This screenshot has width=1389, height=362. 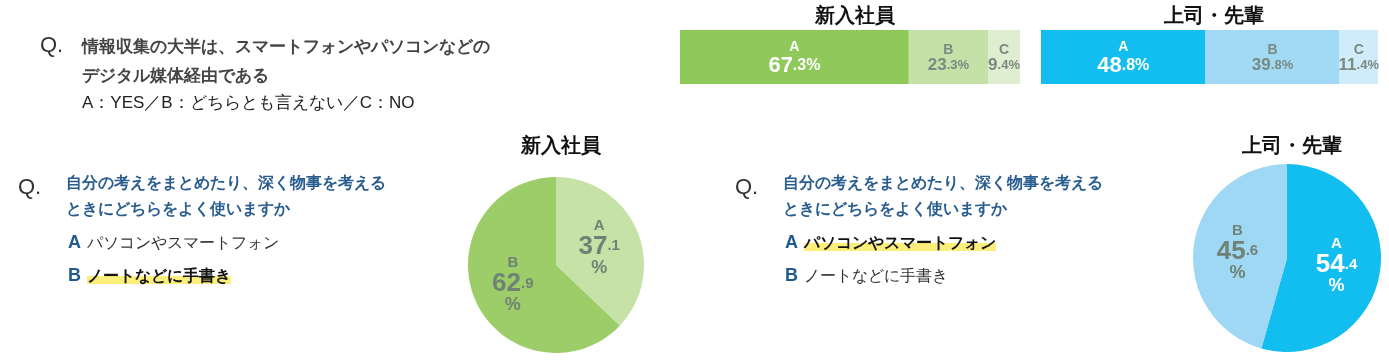 What do you see at coordinates (794, 64) in the screenshot?
I see `data-label: 67.3%` at bounding box center [794, 64].